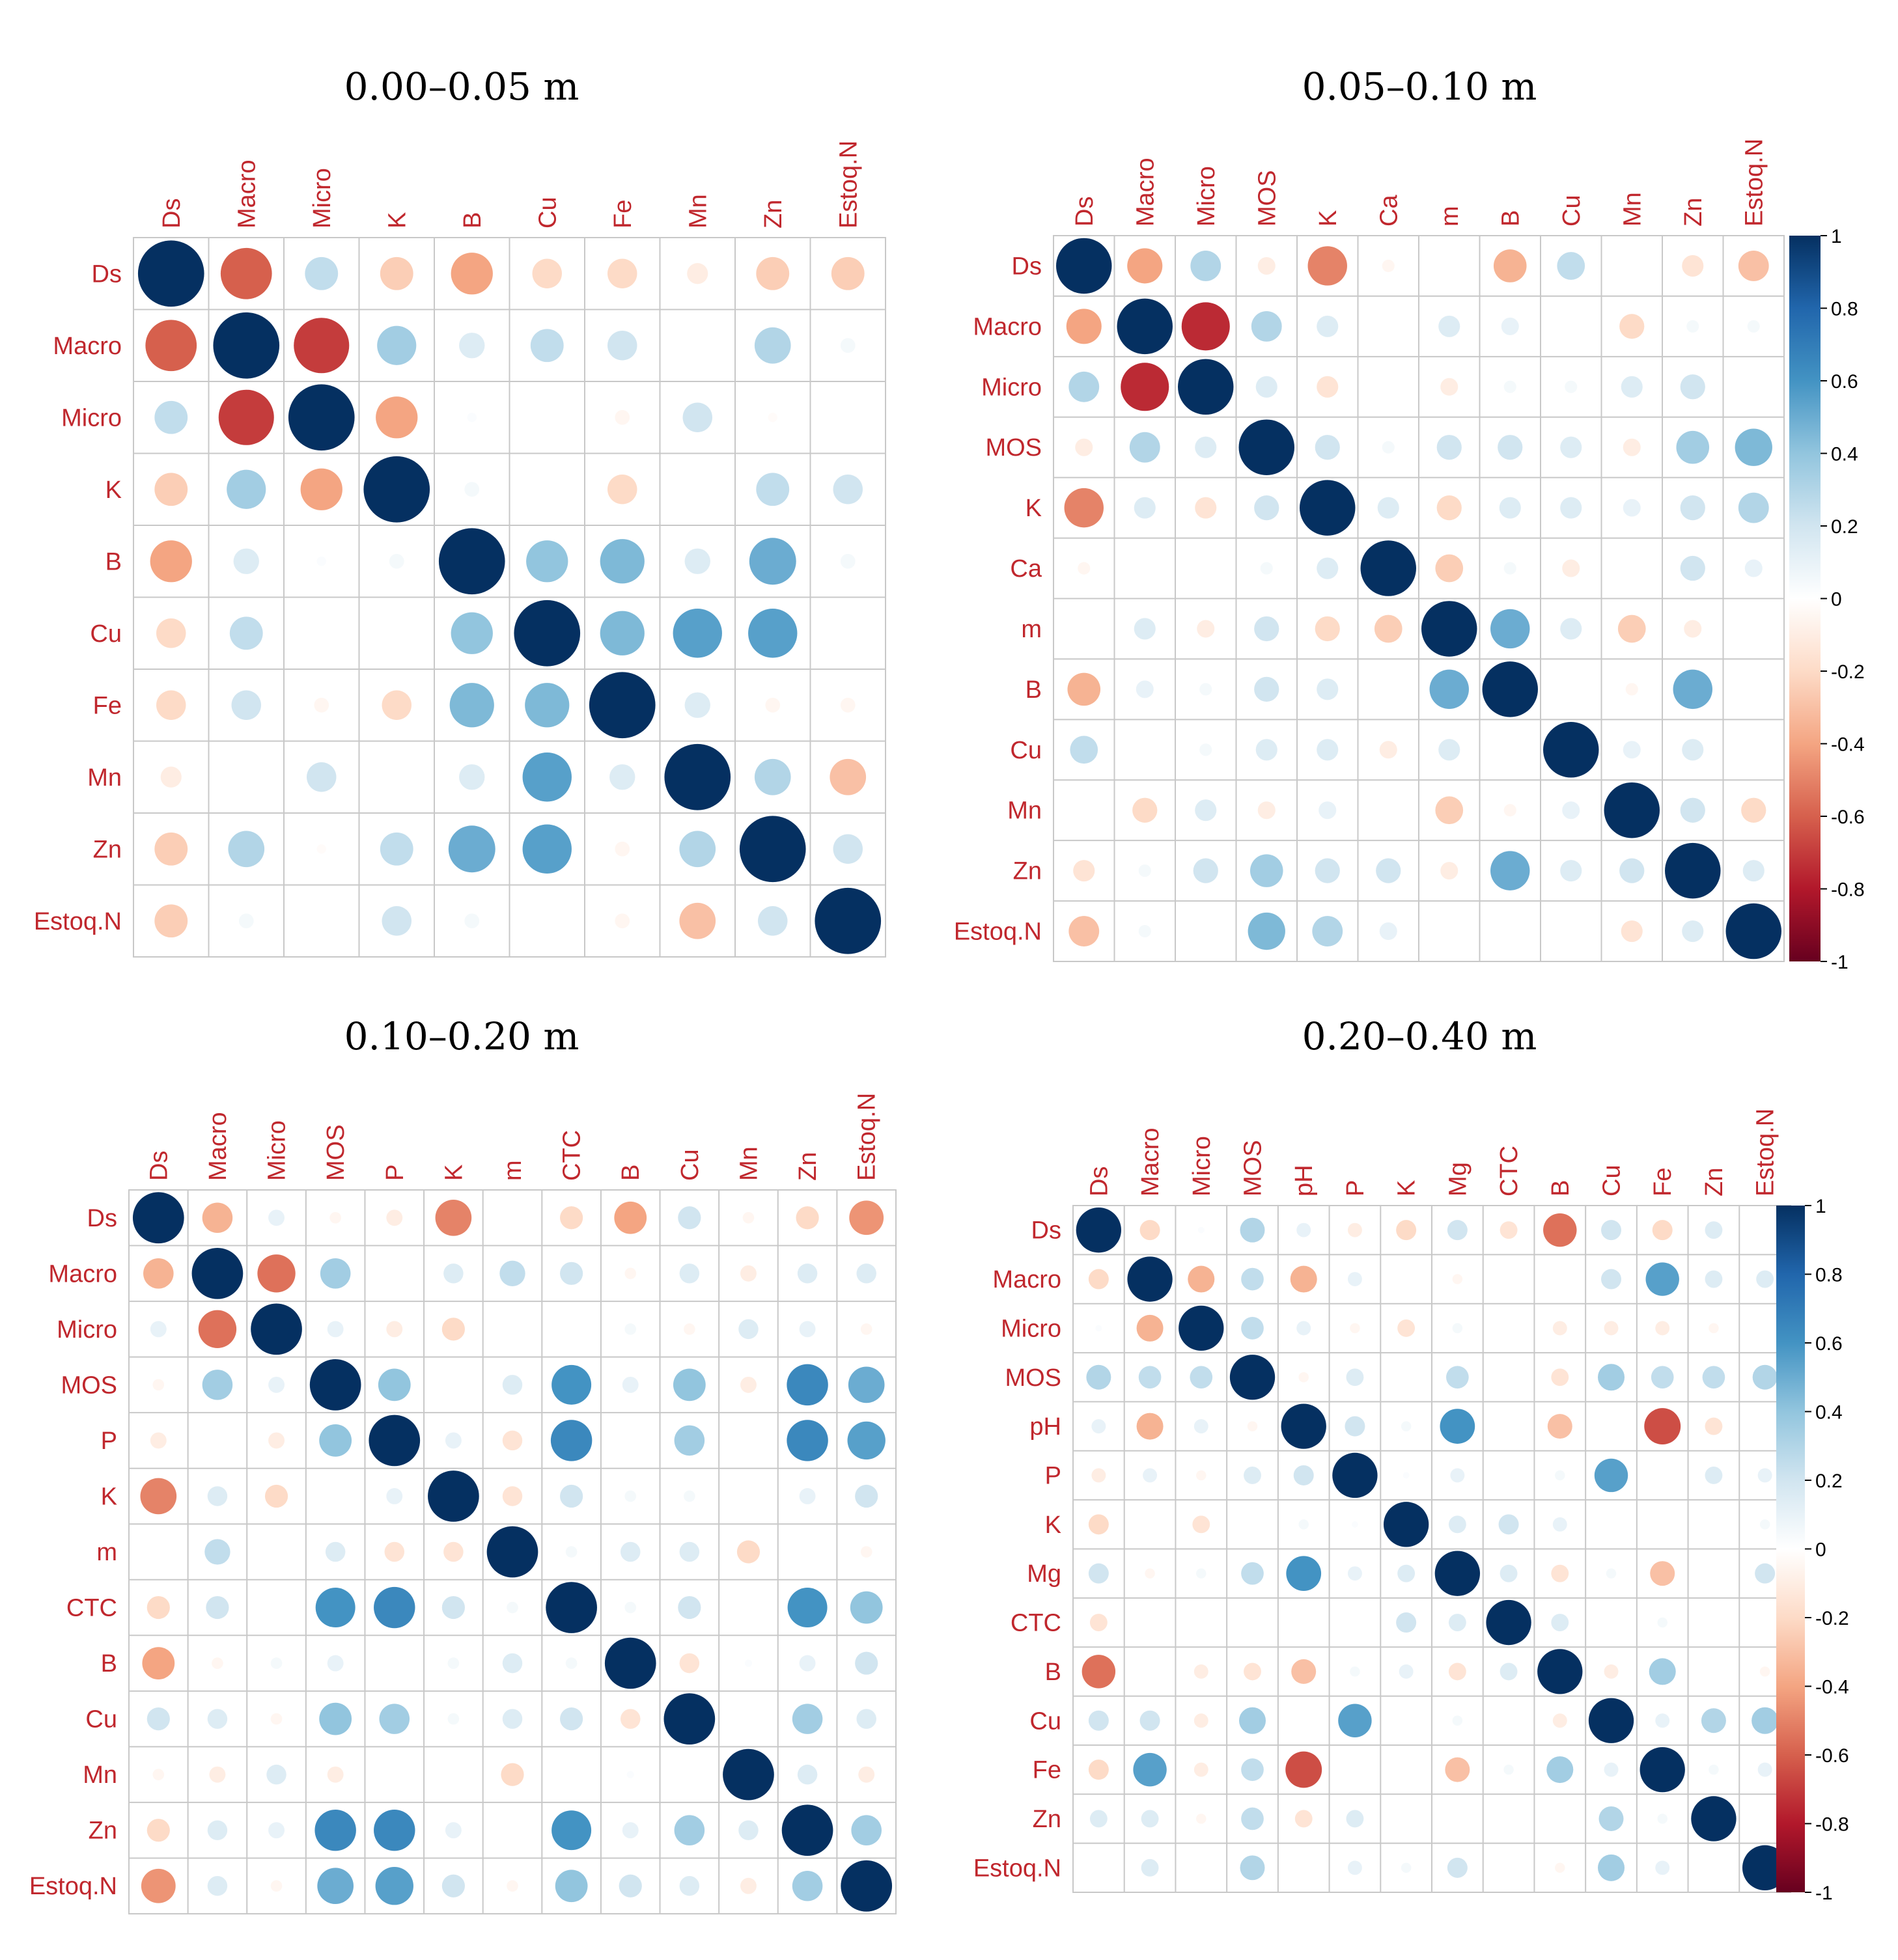 The width and height of the screenshot is (1898, 1960). I want to click on corr-circle-B-Fe, so click(1663, 1671).